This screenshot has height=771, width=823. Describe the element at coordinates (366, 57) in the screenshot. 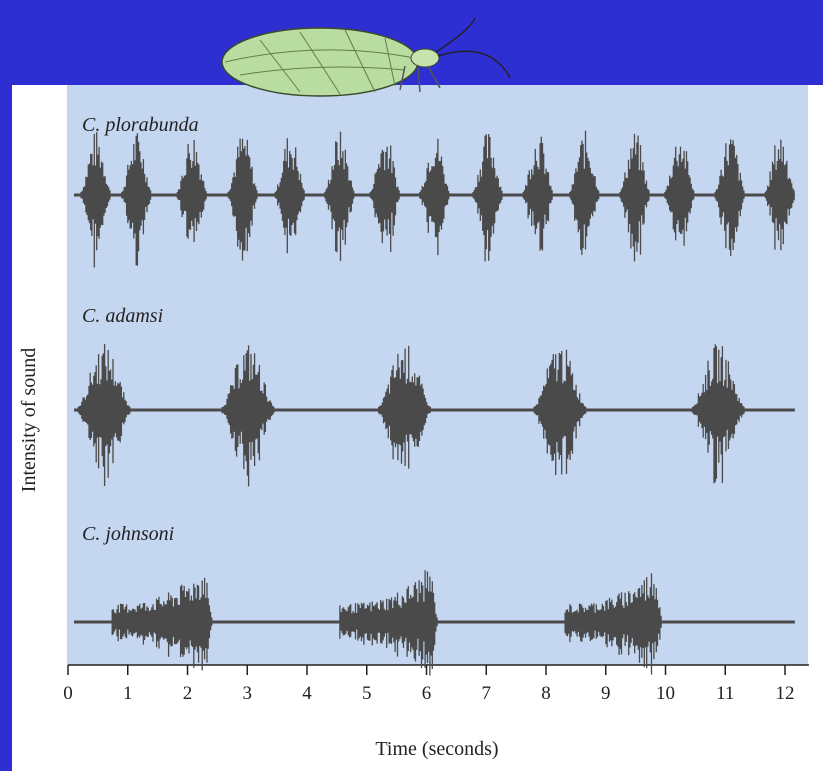

I see `lacewing-illustration` at that location.